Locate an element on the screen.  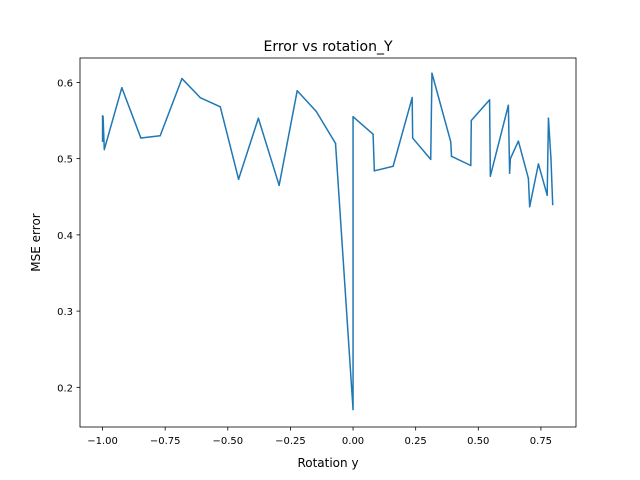
x-tick-label: 0.50 is located at coordinates (478, 441).